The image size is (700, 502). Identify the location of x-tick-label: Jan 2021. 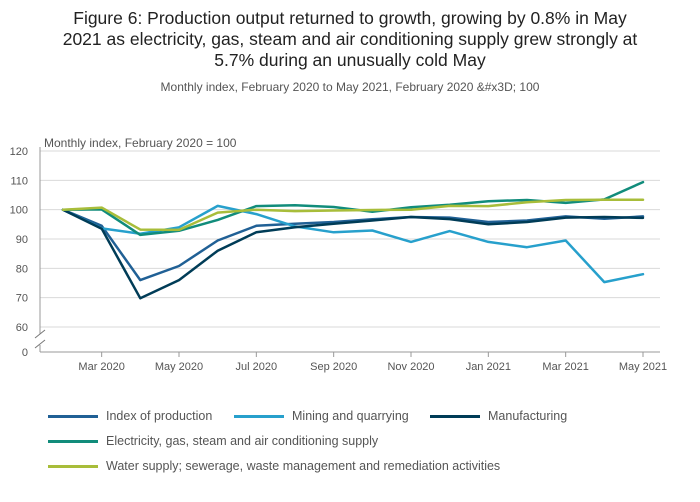
(488, 367).